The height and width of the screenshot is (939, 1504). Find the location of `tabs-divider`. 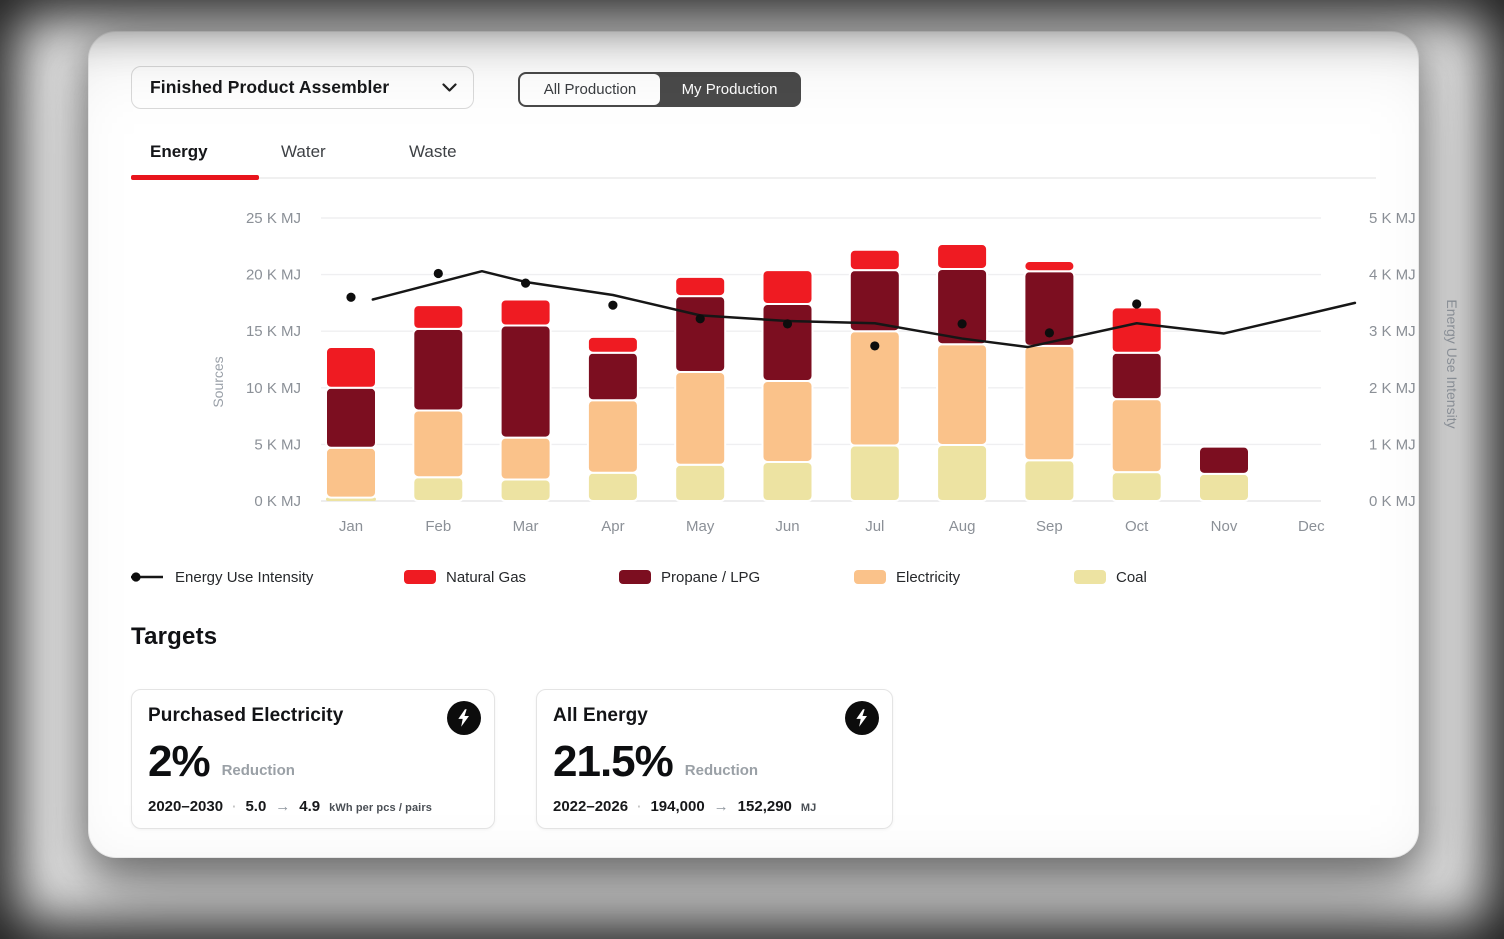

tabs-divider is located at coordinates (753, 178).